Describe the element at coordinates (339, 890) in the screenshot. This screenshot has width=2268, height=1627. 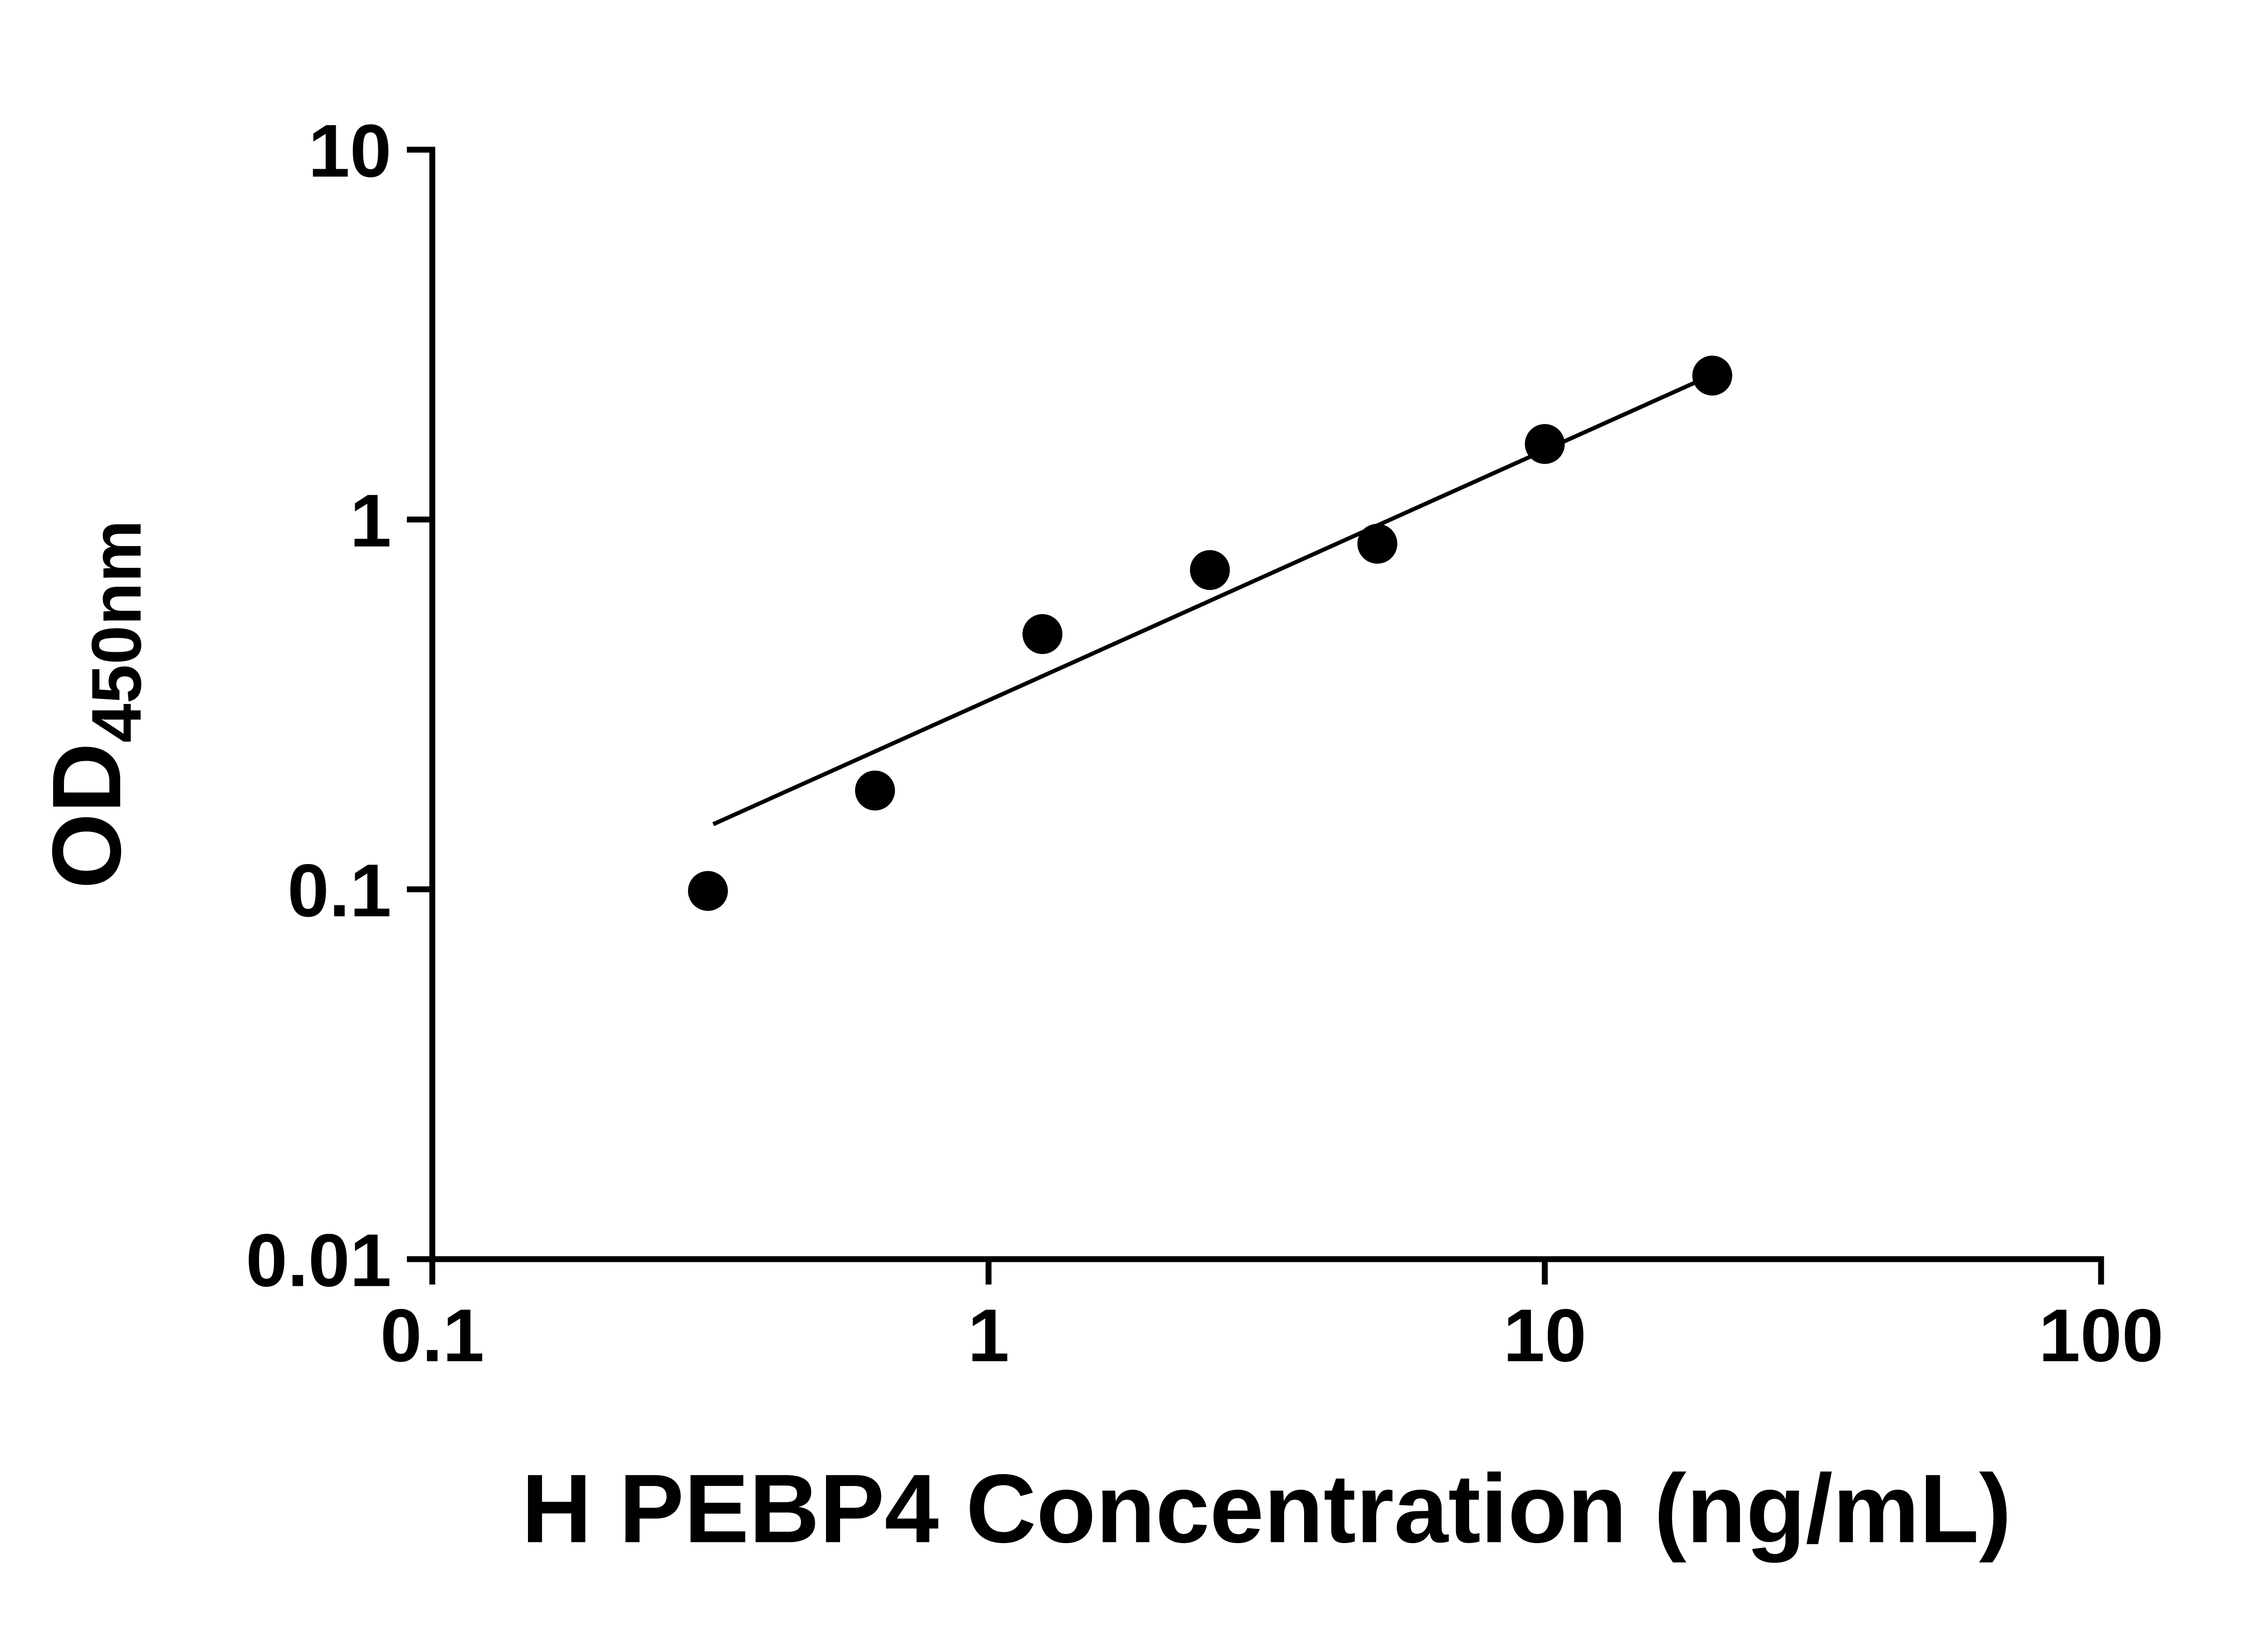
I see `y-tick-label: 0.1` at that location.